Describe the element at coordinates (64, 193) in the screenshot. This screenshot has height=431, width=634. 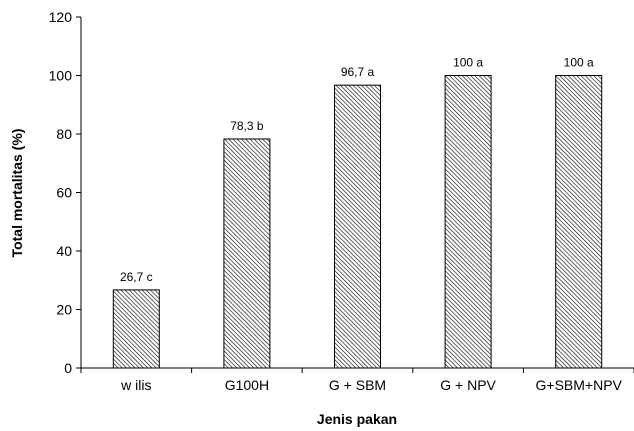
I see `y-tick-label: 60` at that location.